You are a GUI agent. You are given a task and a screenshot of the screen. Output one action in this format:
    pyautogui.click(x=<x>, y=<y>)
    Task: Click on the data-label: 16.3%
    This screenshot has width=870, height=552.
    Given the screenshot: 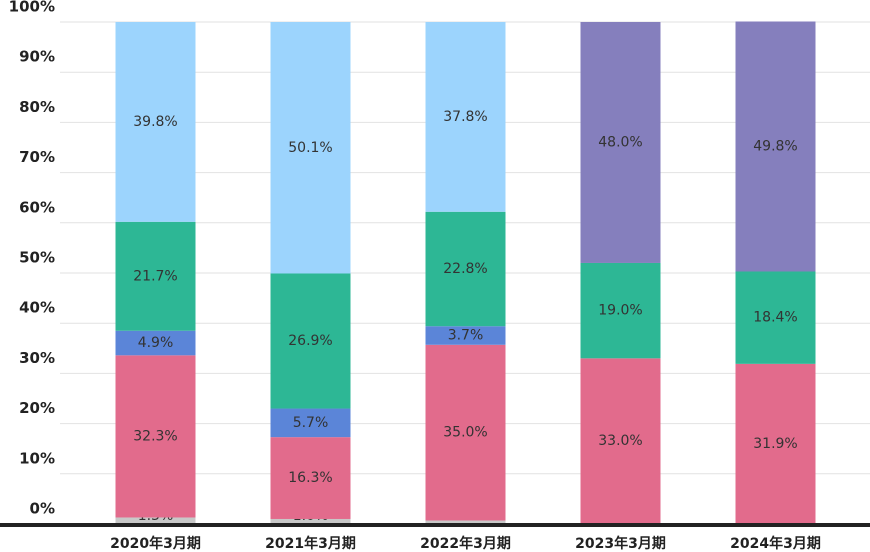 What is the action you would take?
    pyautogui.click(x=310, y=478)
    